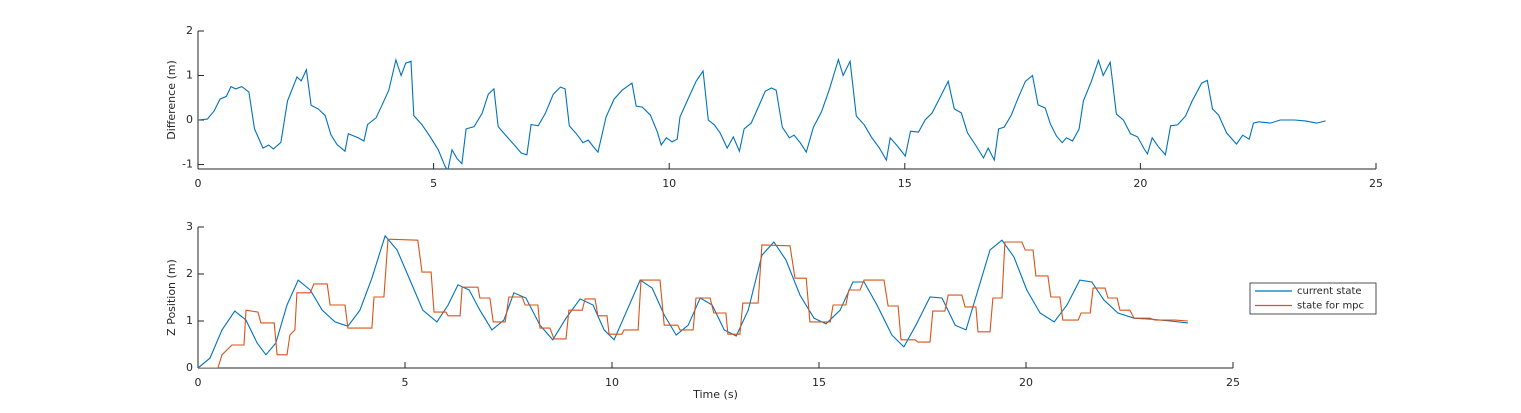 The image size is (1521, 413). What do you see at coordinates (1329, 291) in the screenshot?
I see `legend-label: current state` at bounding box center [1329, 291].